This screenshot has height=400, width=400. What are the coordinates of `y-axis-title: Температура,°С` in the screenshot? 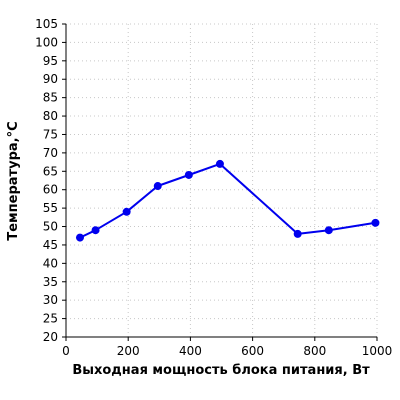 It's located at (13, 180).